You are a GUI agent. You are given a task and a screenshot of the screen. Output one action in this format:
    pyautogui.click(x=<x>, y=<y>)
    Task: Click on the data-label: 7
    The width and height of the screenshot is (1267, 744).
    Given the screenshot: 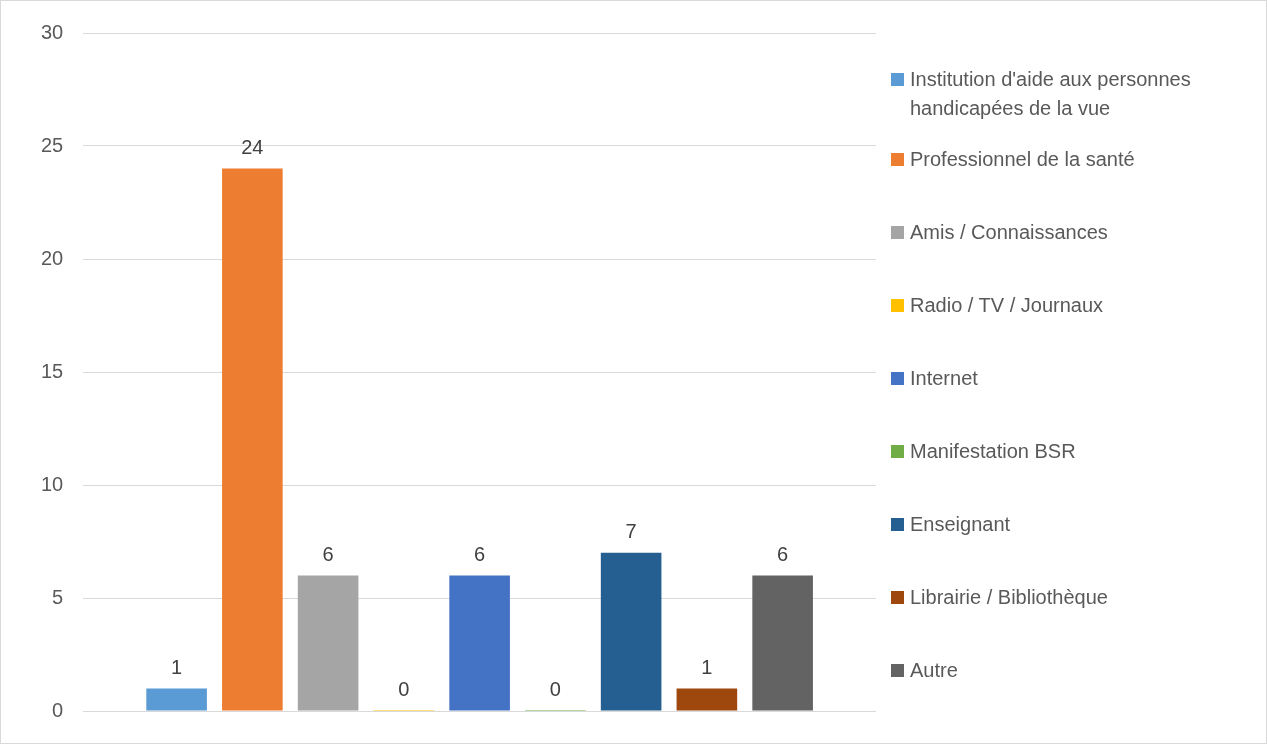 What is the action you would take?
    pyautogui.click(x=631, y=531)
    